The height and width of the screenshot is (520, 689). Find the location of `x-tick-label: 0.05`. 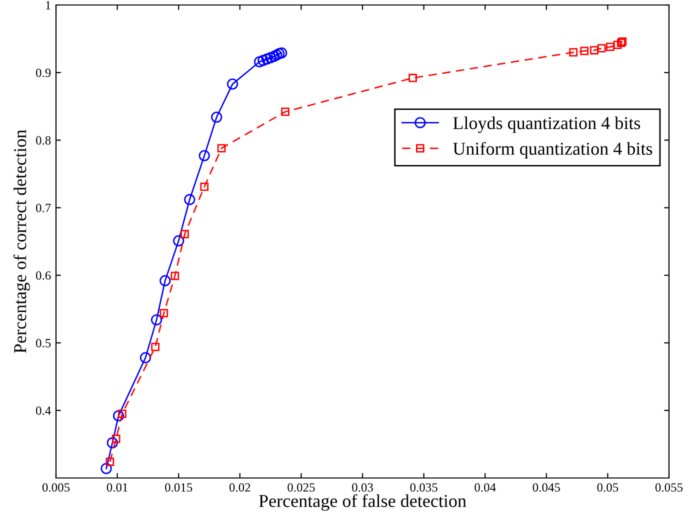

x-tick-label: 0.05 is located at coordinates (607, 487).